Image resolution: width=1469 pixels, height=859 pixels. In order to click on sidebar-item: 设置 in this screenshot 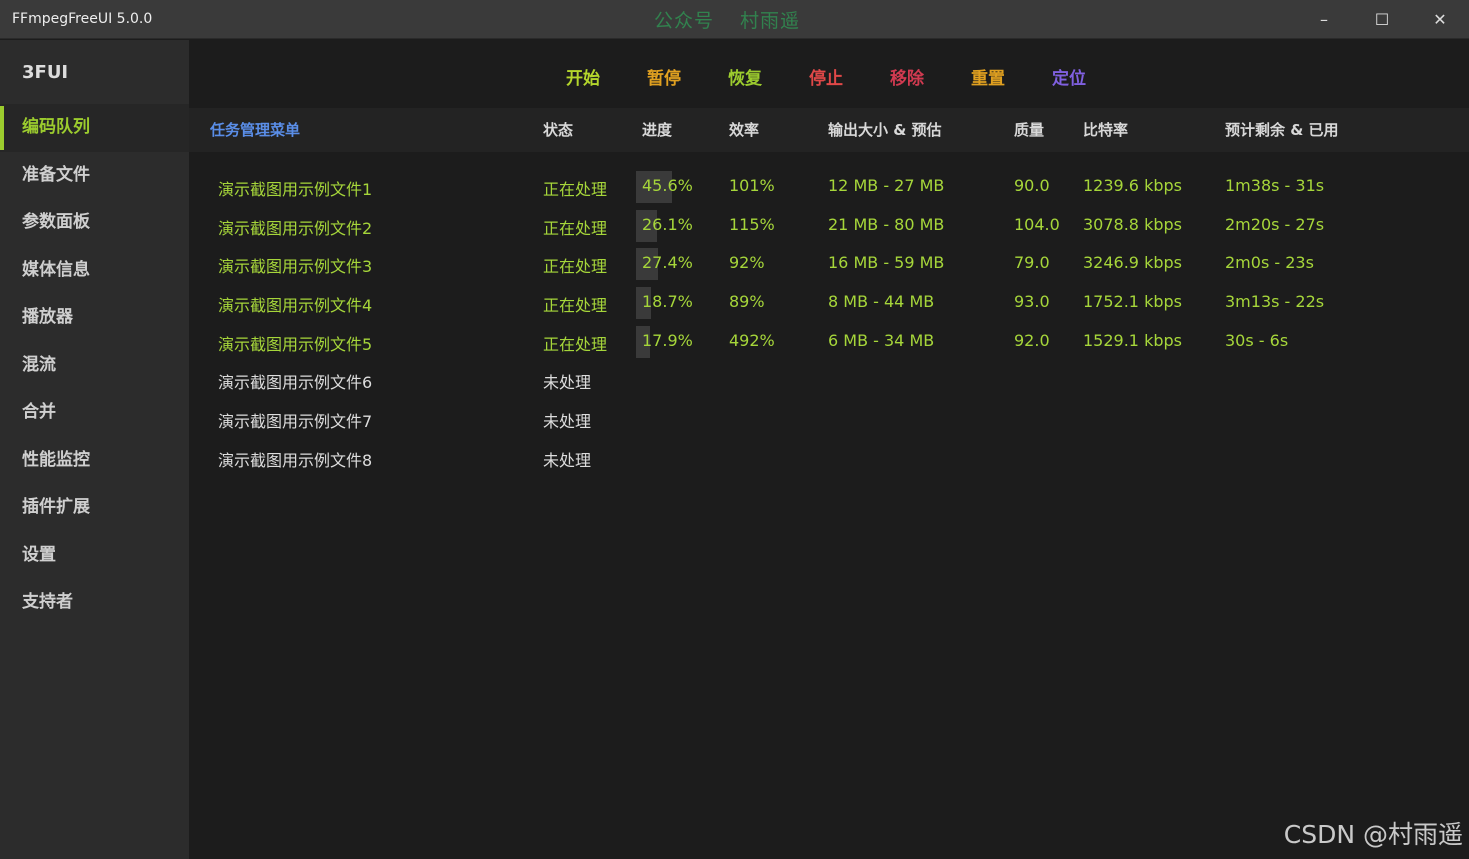, I will do `click(39, 554)`.